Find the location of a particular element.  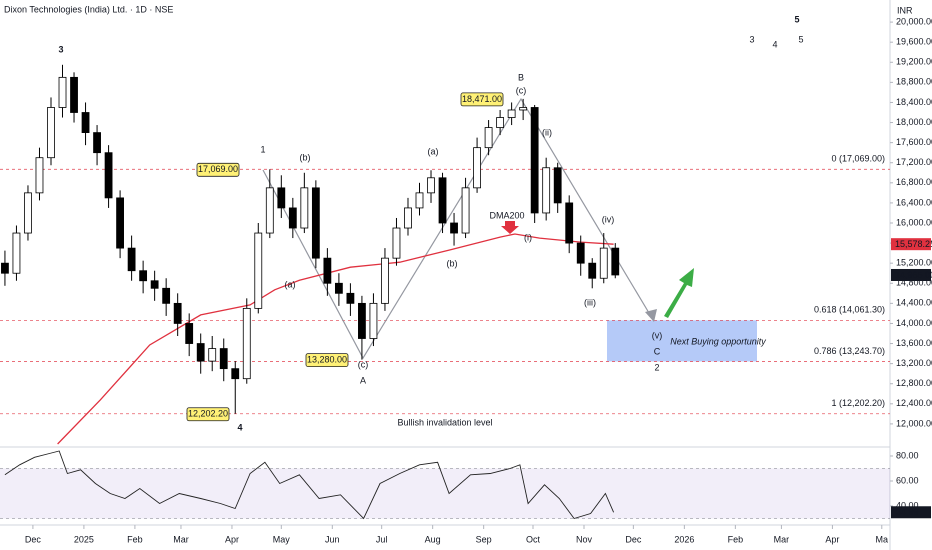

wave-label: (c) is located at coordinates (363, 364).